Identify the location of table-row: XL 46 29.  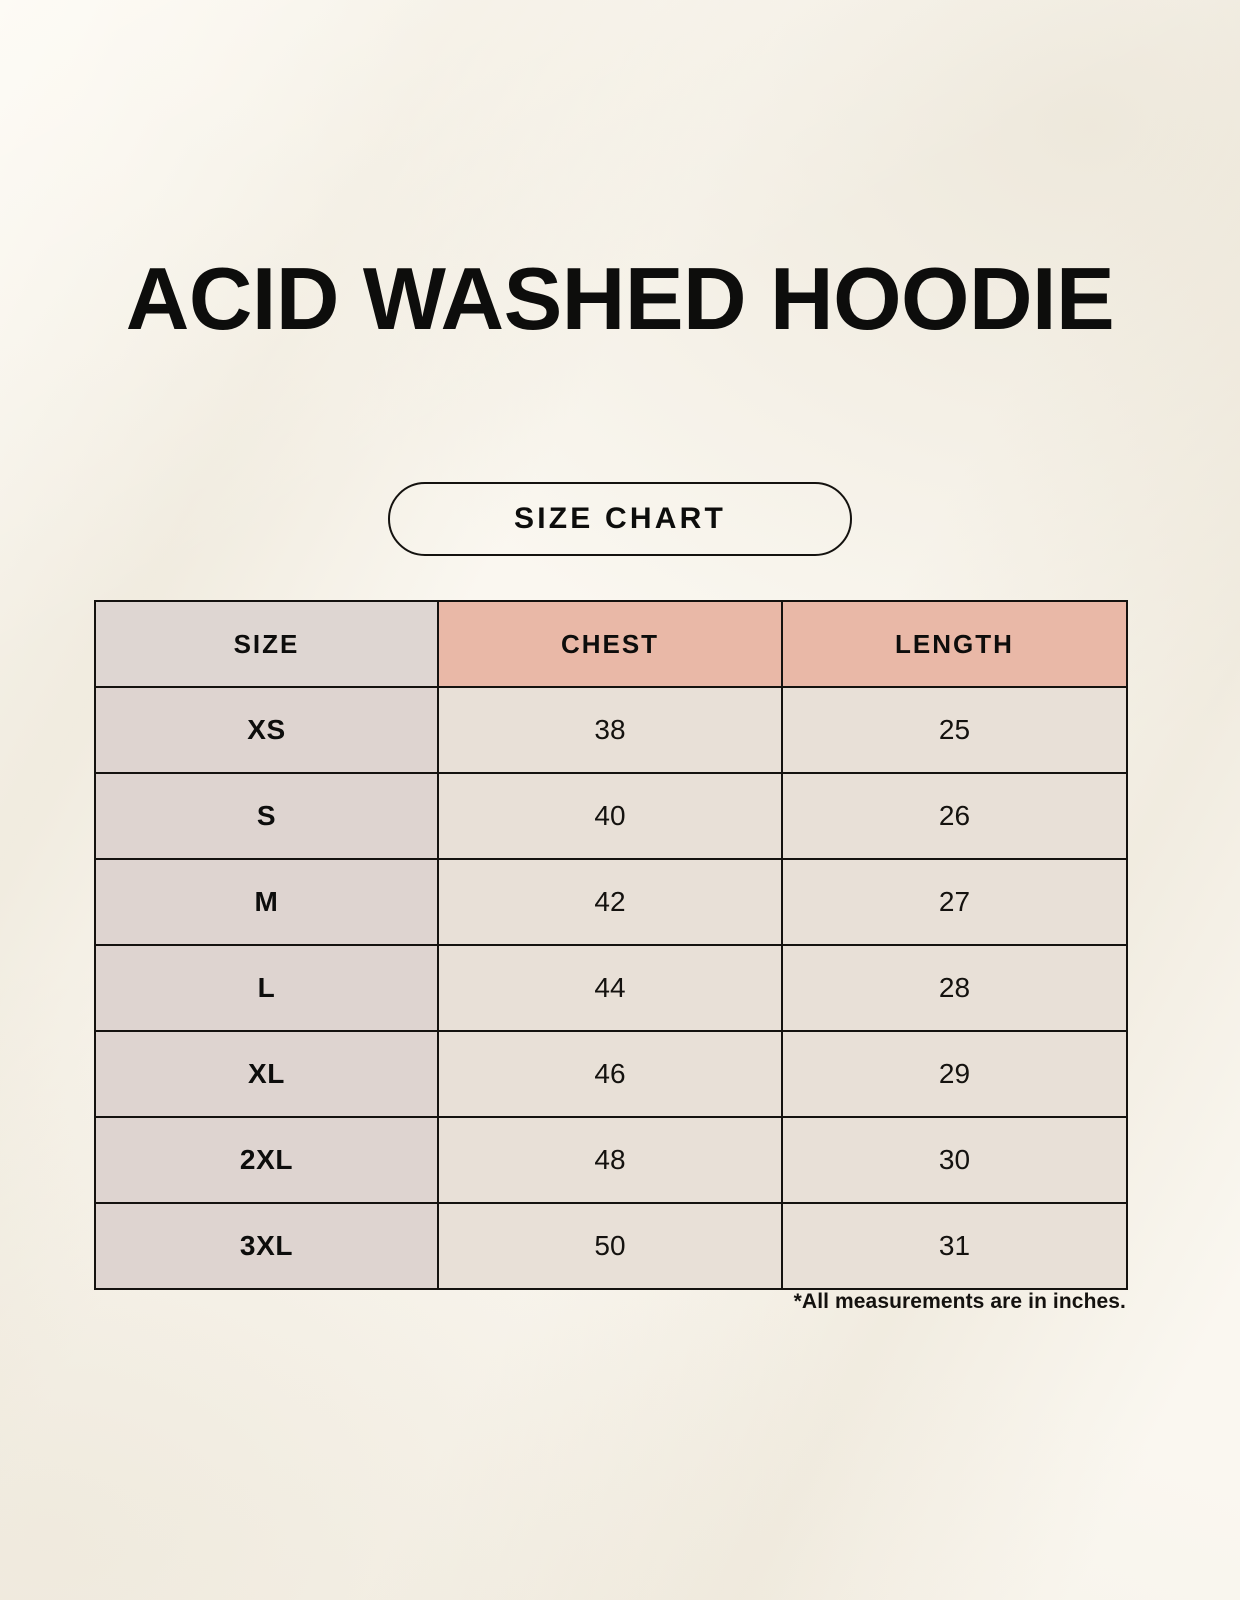
(611, 1074).